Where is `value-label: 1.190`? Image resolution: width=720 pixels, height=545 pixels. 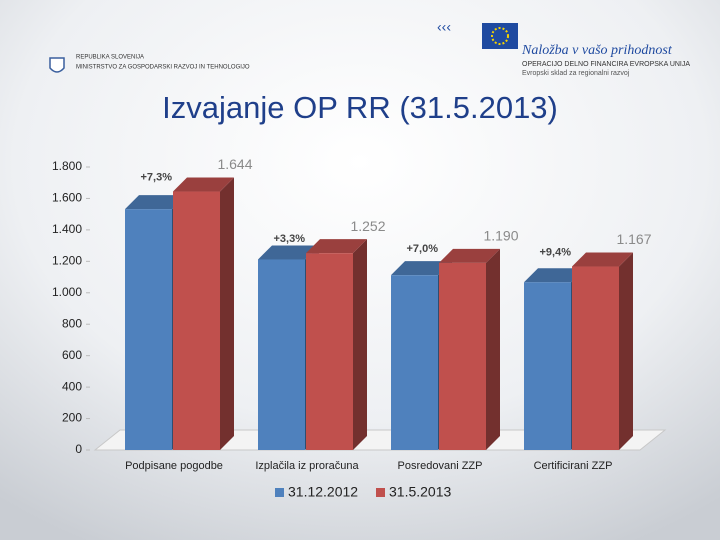 value-label: 1.190 is located at coordinates (500, 236).